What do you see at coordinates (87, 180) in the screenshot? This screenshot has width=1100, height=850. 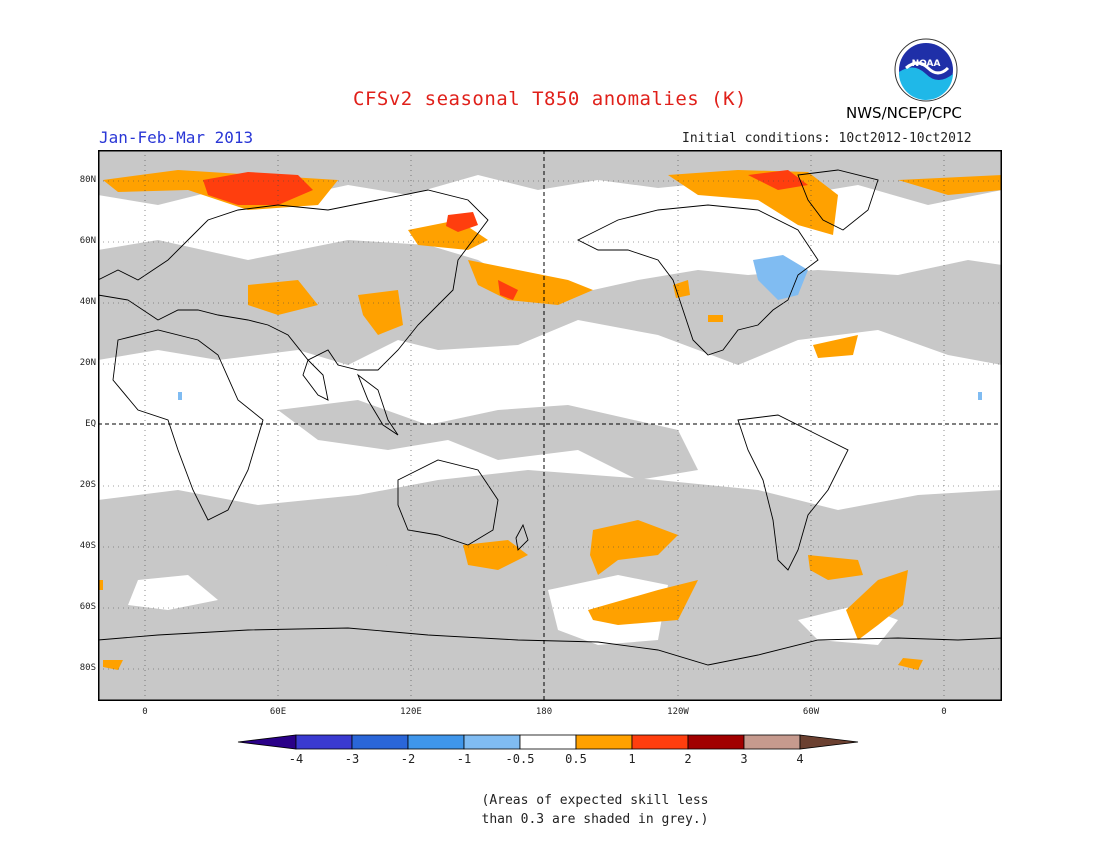 I see `lat-label: 80N` at bounding box center [87, 180].